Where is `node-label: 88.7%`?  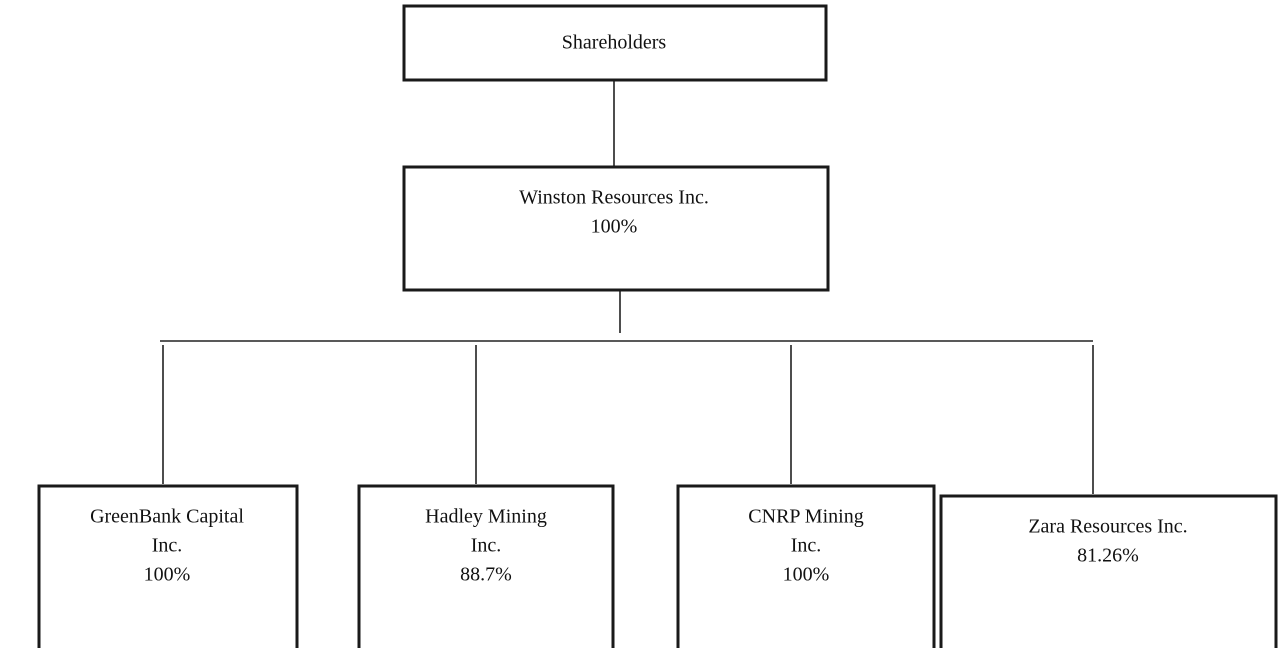
node-label: 88.7% is located at coordinates (486, 575).